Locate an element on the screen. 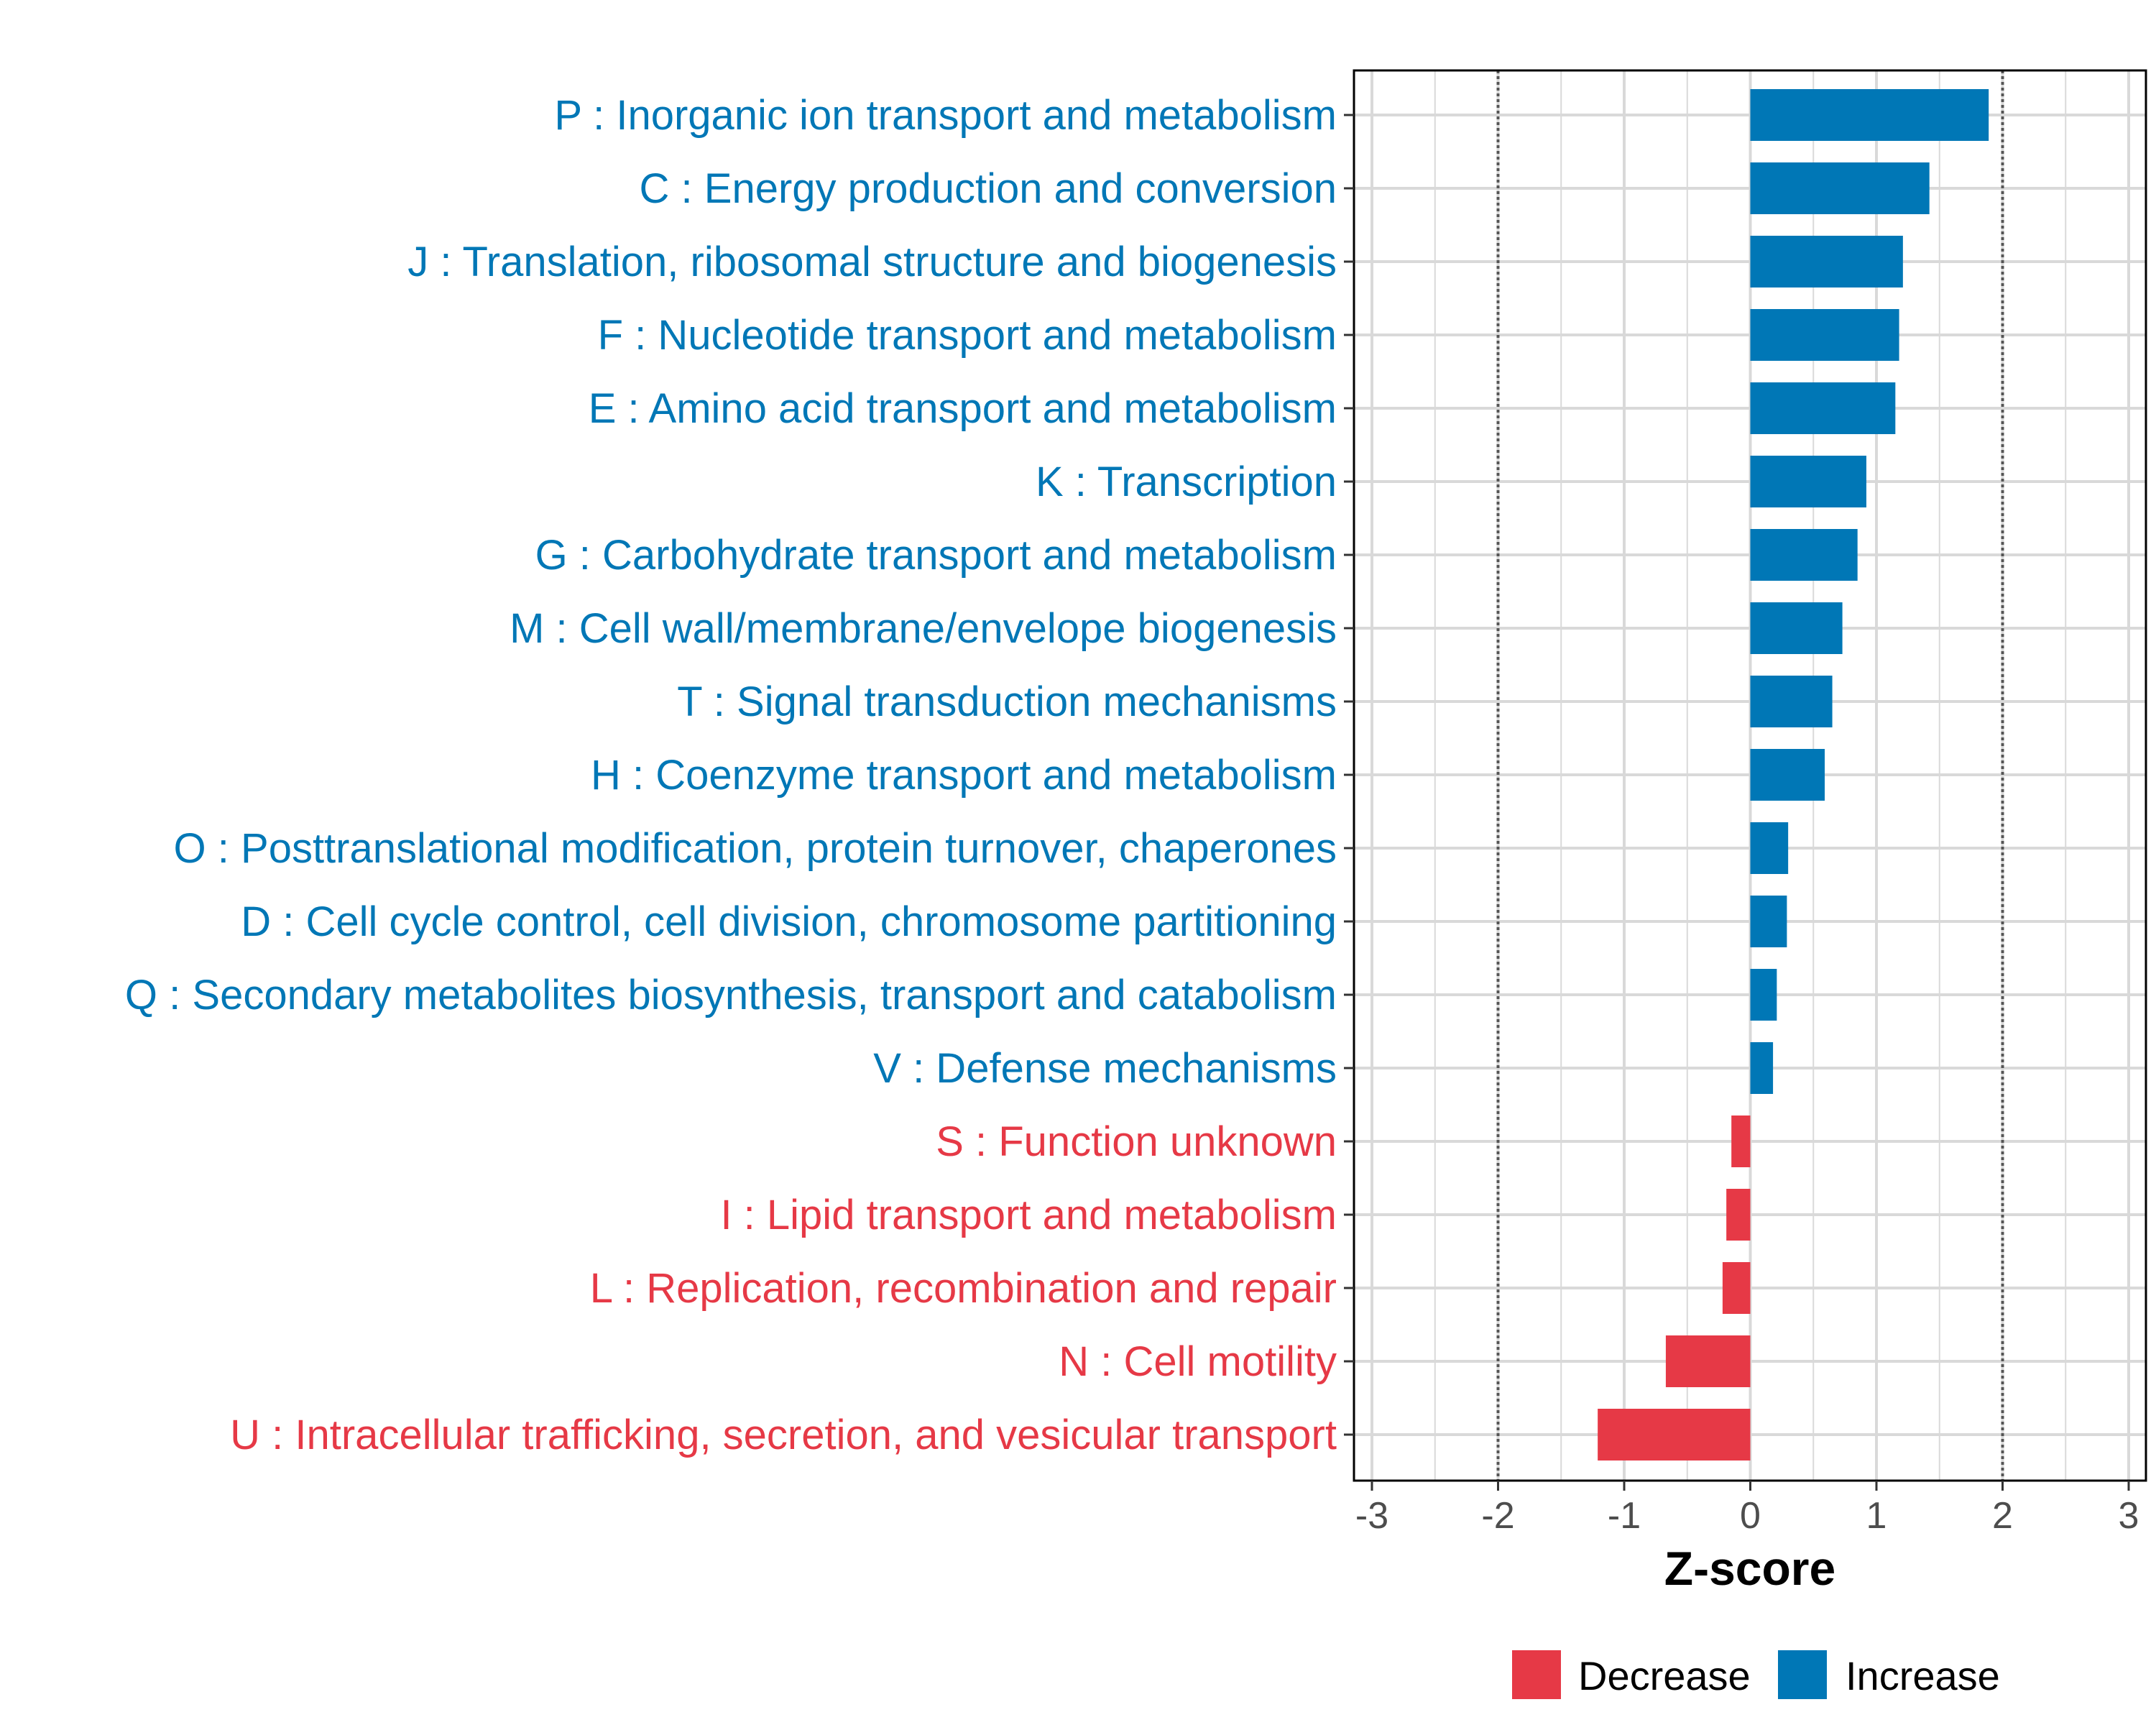 This screenshot has width=2156, height=1725. category-label: H : Coenzyme transport and metabolism is located at coordinates (964, 775).